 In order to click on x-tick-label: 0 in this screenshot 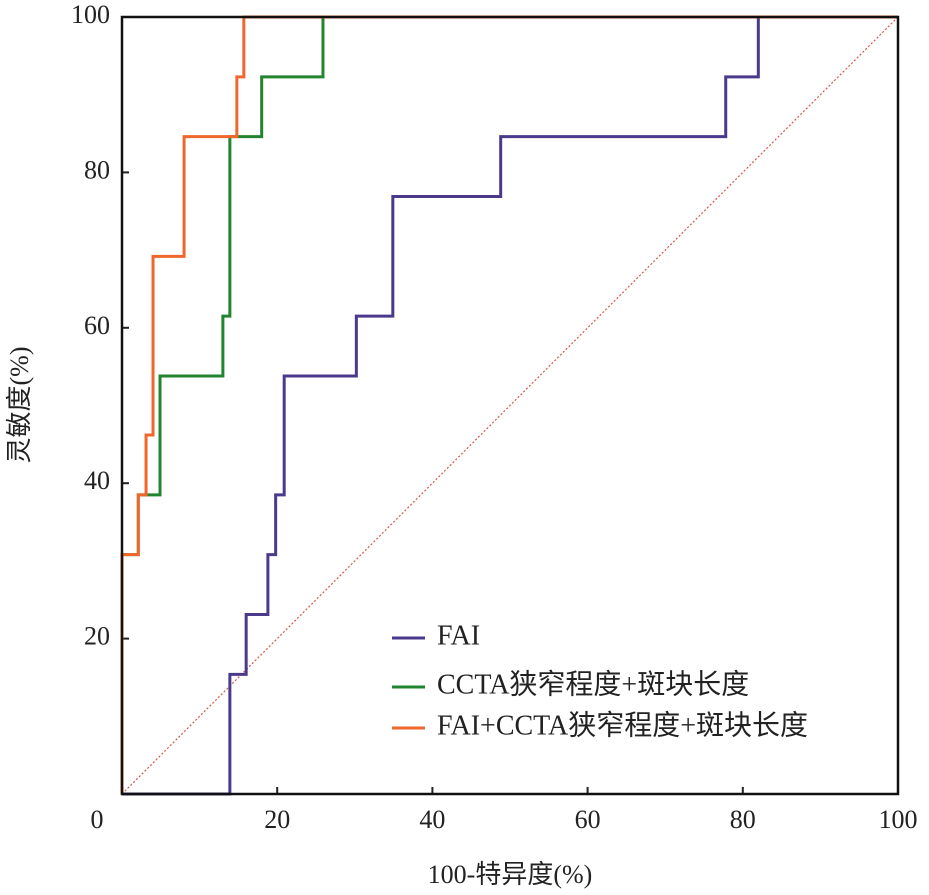, I will do `click(97, 819)`.